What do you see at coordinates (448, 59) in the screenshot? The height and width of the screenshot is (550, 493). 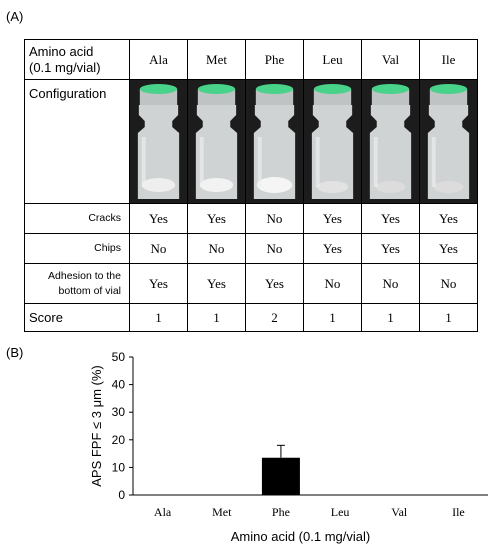 I see `amino-acid-header: Ile` at bounding box center [448, 59].